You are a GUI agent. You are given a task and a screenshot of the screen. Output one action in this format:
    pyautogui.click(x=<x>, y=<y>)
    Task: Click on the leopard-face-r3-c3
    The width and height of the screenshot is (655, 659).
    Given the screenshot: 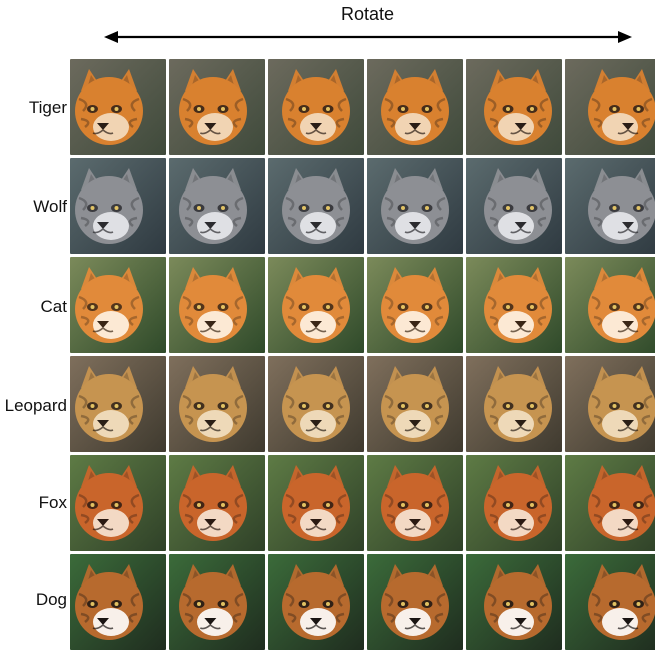 What is the action you would take?
    pyautogui.click(x=415, y=404)
    